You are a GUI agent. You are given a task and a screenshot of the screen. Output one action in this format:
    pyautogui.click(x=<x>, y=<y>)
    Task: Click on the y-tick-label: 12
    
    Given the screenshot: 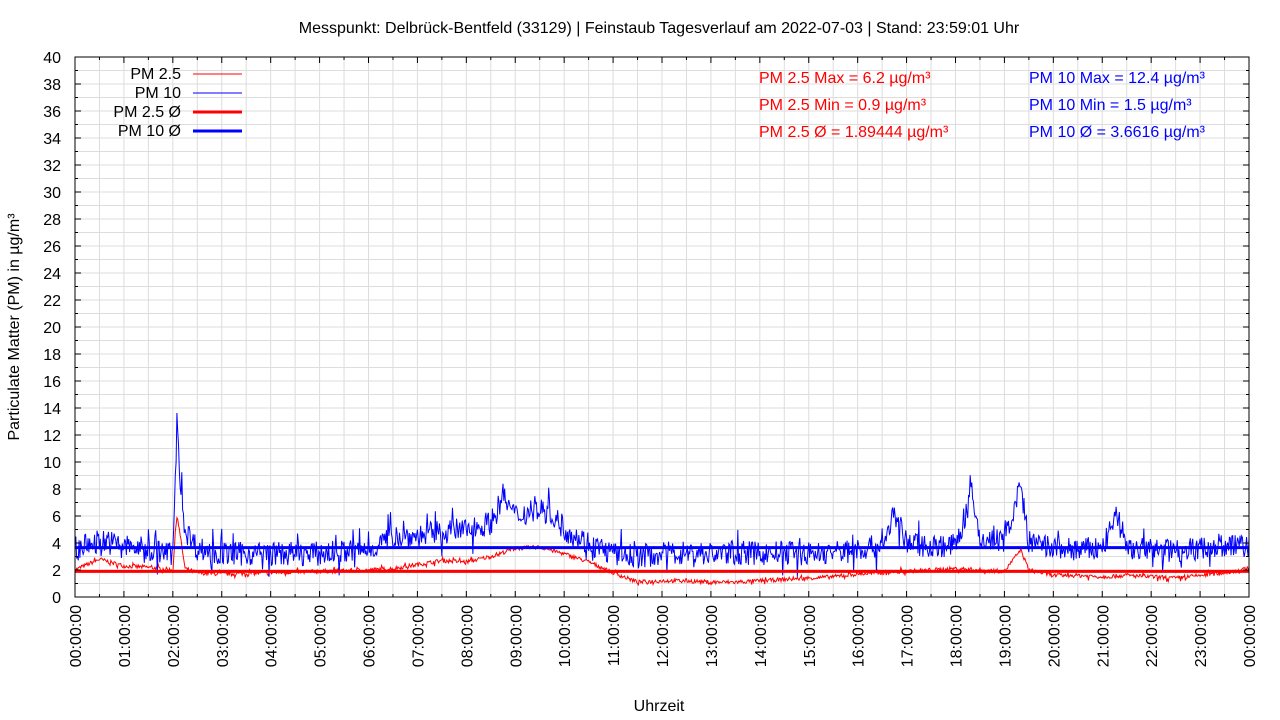 What is the action you would take?
    pyautogui.click(x=52, y=436)
    